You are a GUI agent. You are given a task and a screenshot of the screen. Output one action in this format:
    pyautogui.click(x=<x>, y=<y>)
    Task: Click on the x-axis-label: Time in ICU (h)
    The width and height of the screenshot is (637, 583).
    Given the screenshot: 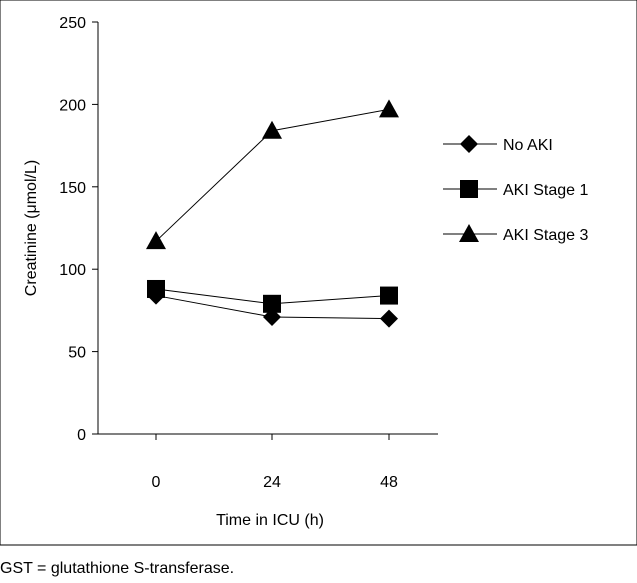 What is the action you would take?
    pyautogui.click(x=270, y=520)
    